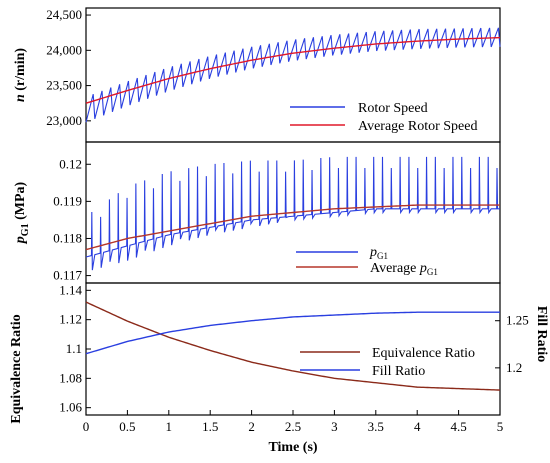  Describe the element at coordinates (67, 237) in the screenshot. I see `middle-ytick-label: 0.118` at that location.